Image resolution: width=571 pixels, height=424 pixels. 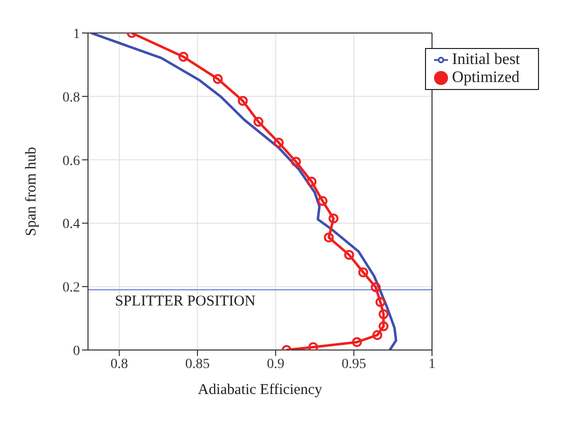 I want to click on x-tick-label: 0.8, so click(x=119, y=364).